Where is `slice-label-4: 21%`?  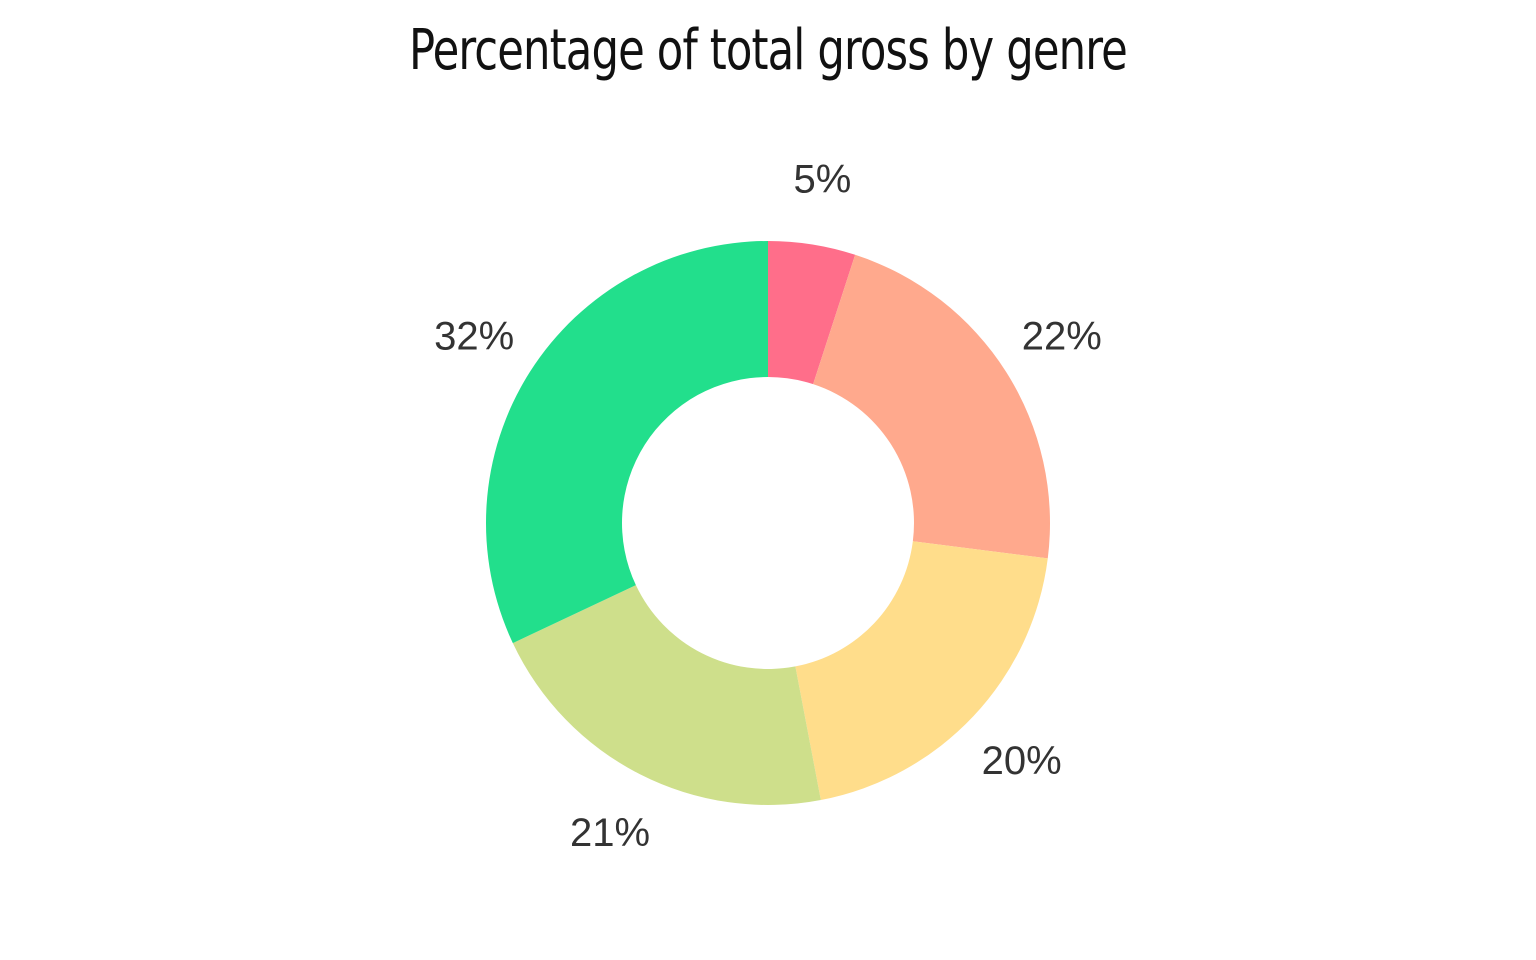
slice-label-4: 21% is located at coordinates (610, 833).